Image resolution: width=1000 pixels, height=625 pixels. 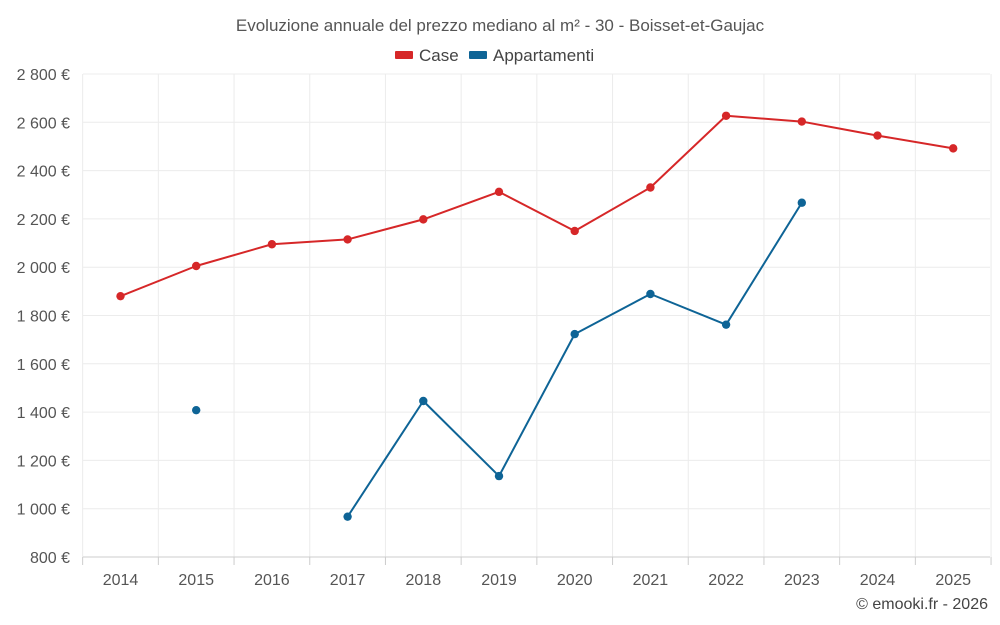 I want to click on data-point-case-2024, so click(x=877, y=135).